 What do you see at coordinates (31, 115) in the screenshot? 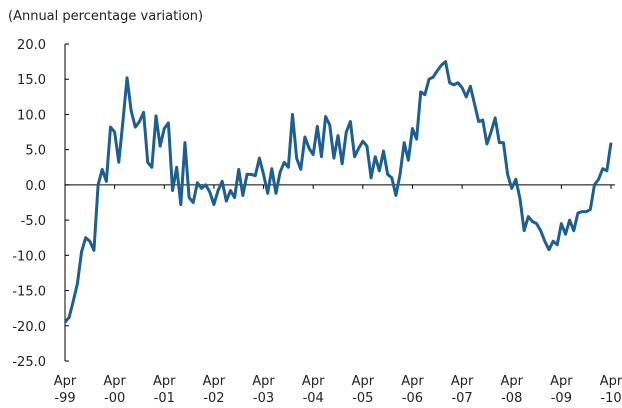
I see `y-tick-label: 10.0` at bounding box center [31, 115].